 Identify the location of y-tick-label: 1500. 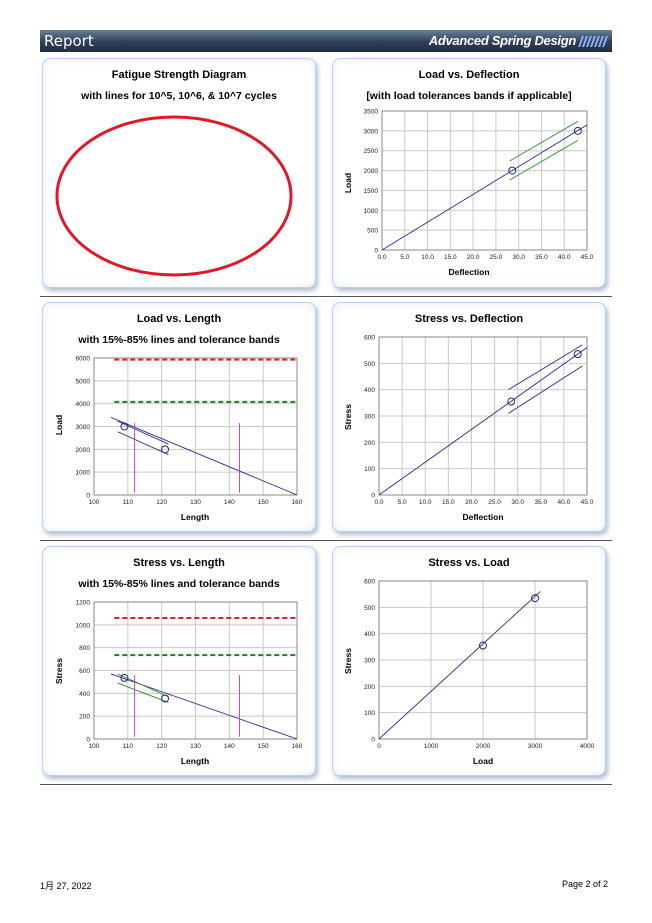
(371, 191).